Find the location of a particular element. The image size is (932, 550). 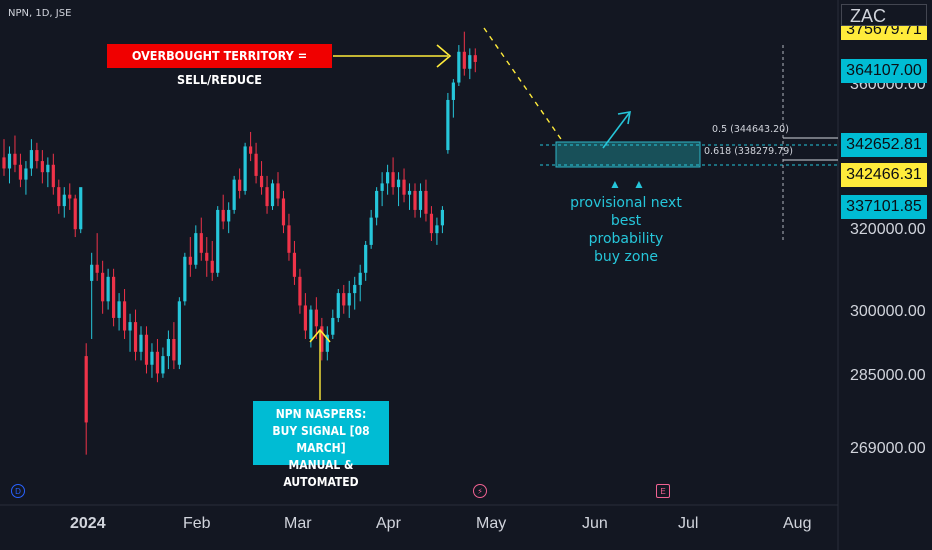

buy-zone-rectangle is located at coordinates (628, 154).